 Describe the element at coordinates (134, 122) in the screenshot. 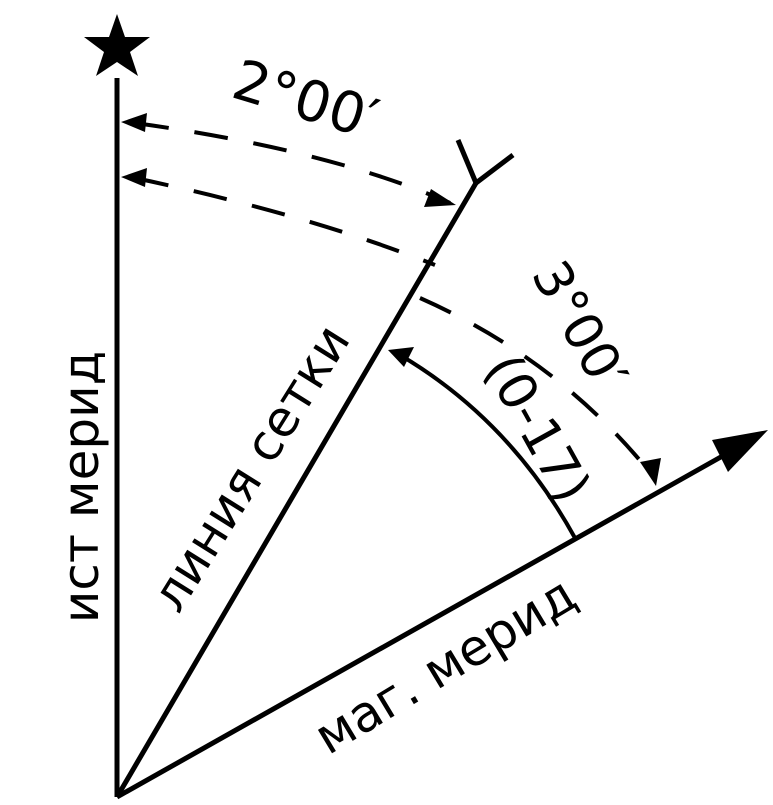

I see `convergence-arrow-outer-left` at that location.